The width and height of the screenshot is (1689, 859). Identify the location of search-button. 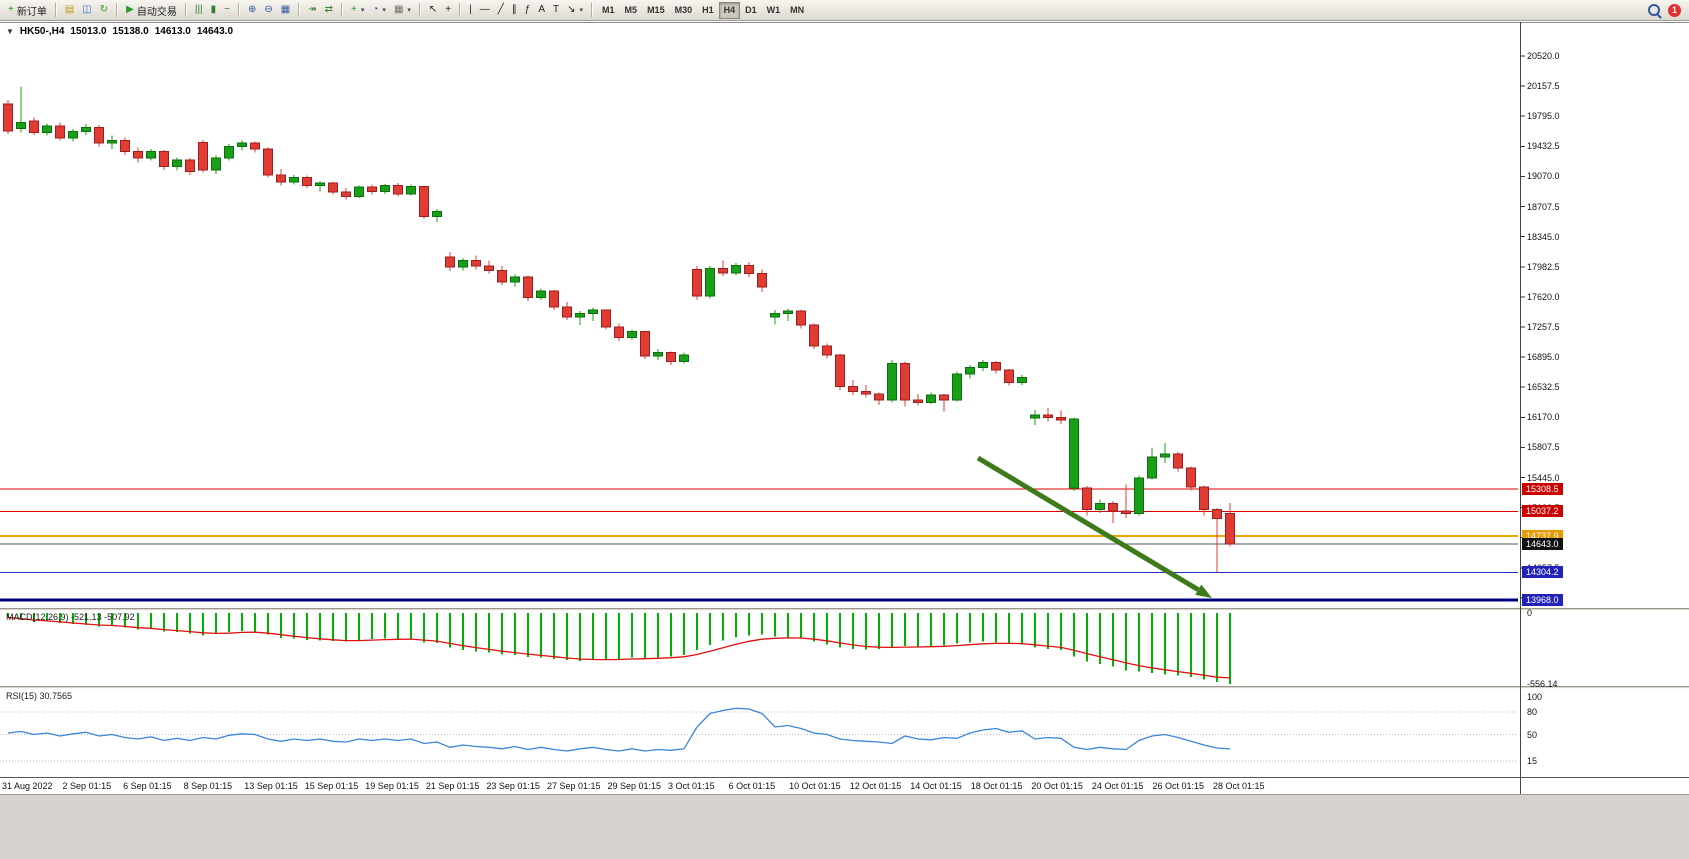
(1654, 10).